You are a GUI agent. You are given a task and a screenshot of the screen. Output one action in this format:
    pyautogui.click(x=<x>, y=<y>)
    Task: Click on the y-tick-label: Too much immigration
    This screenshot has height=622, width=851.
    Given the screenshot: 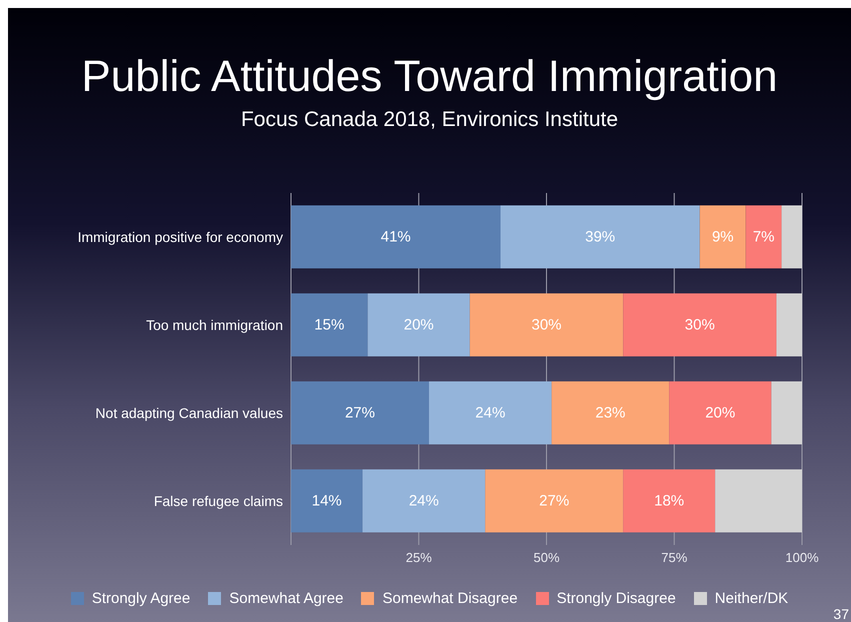 What is the action you would take?
    pyautogui.click(x=214, y=324)
    